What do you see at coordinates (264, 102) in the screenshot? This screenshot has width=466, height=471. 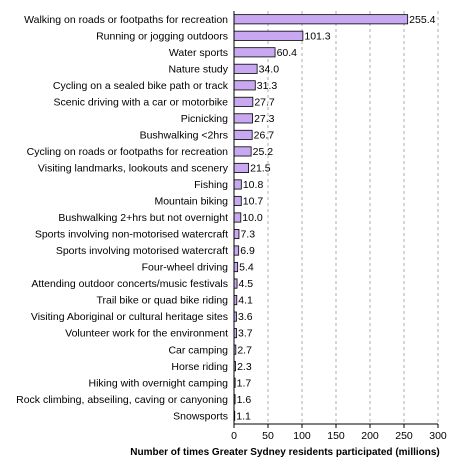 I see `value-label: 27.7` at bounding box center [264, 102].